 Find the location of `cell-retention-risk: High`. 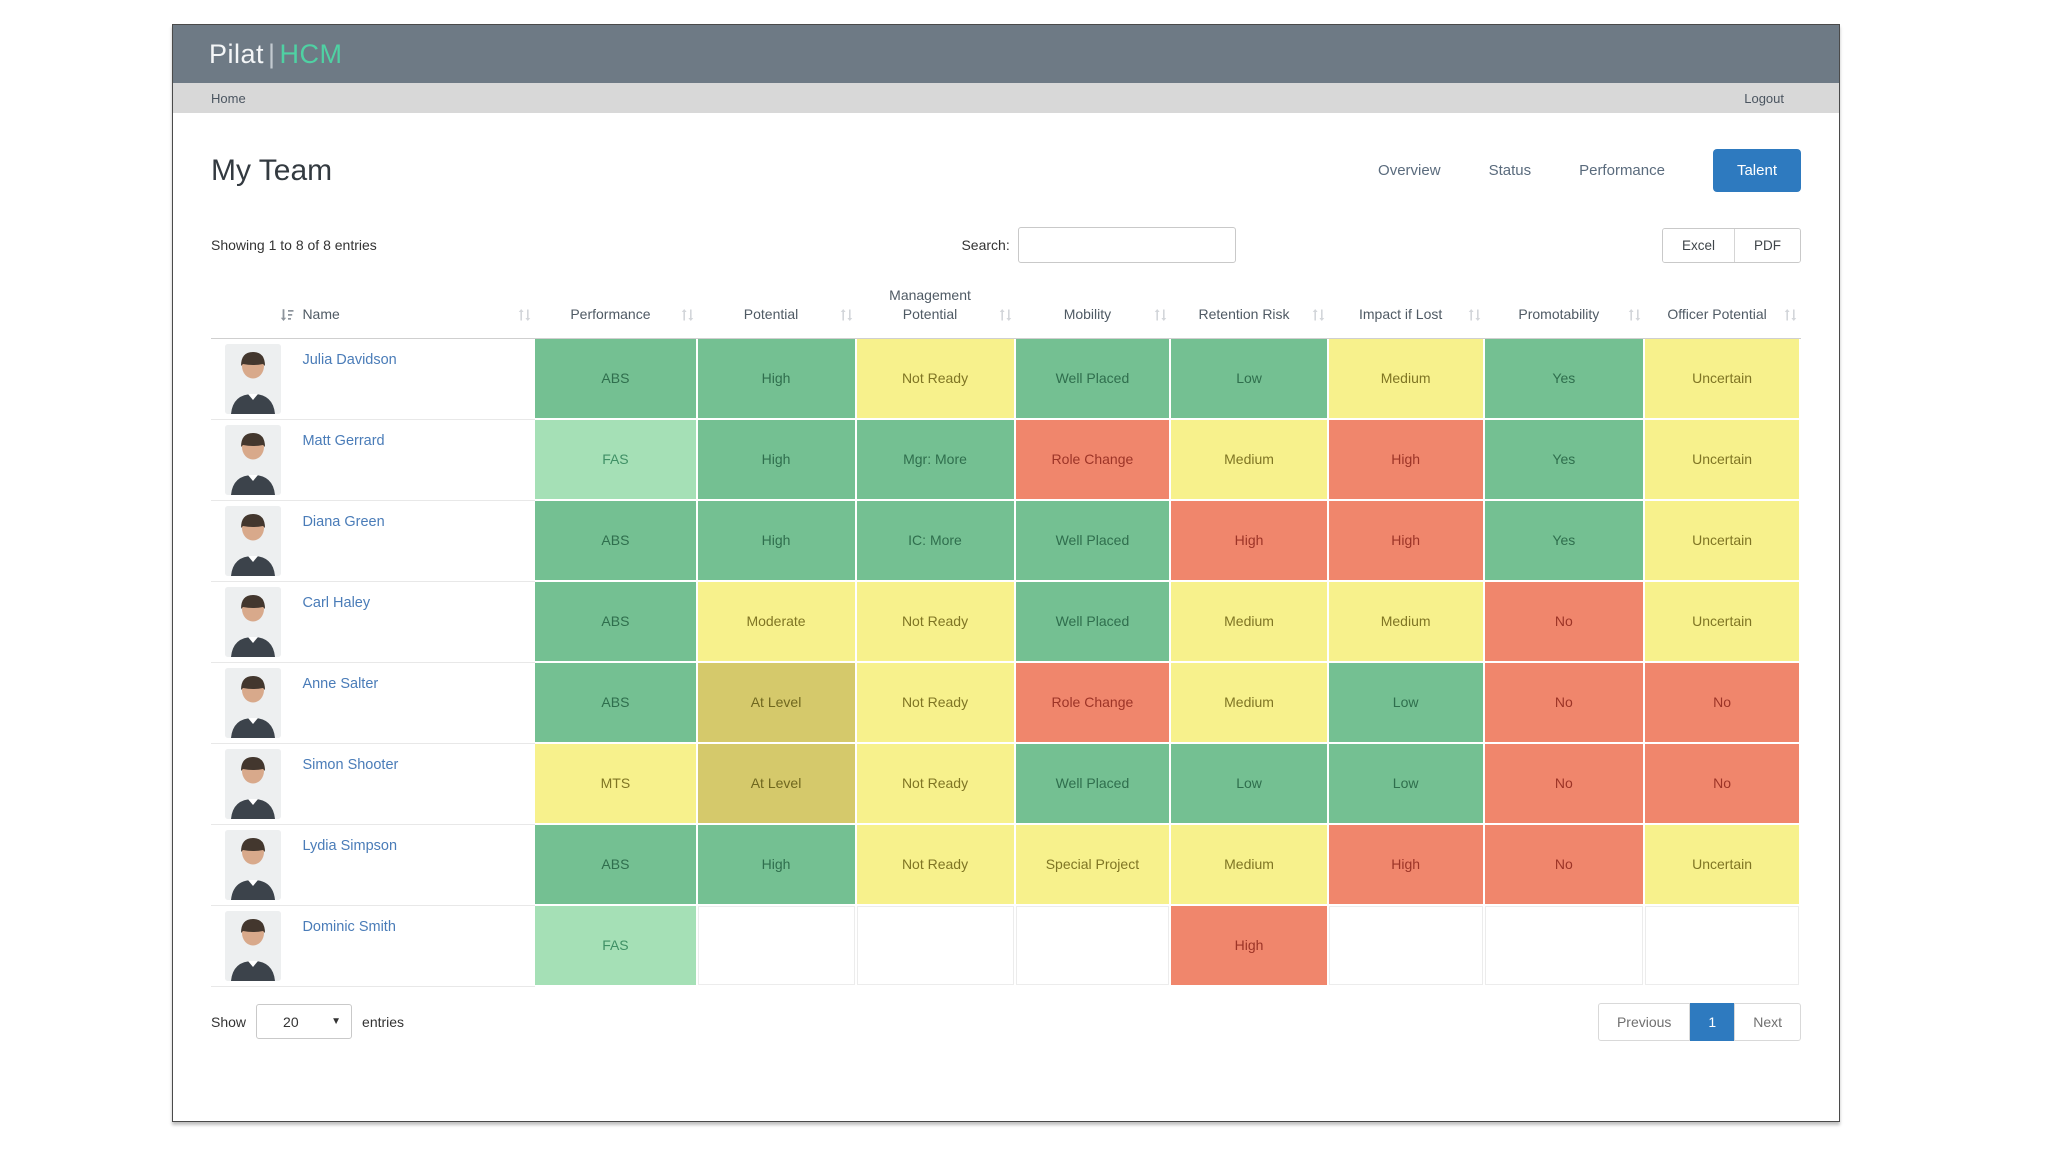

cell-retention-risk: High is located at coordinates (1250, 946).